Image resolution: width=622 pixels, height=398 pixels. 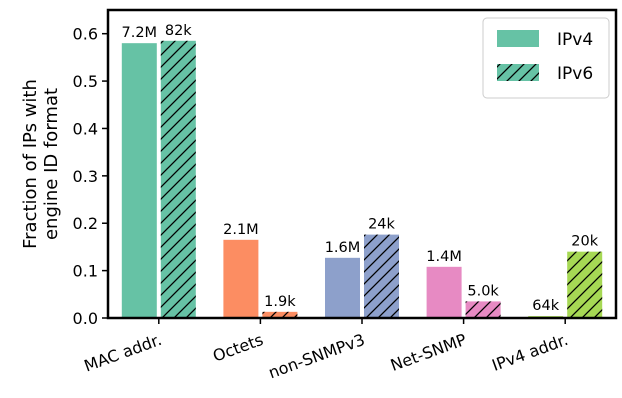 I want to click on legend-swatch-ipv4, so click(x=518, y=38).